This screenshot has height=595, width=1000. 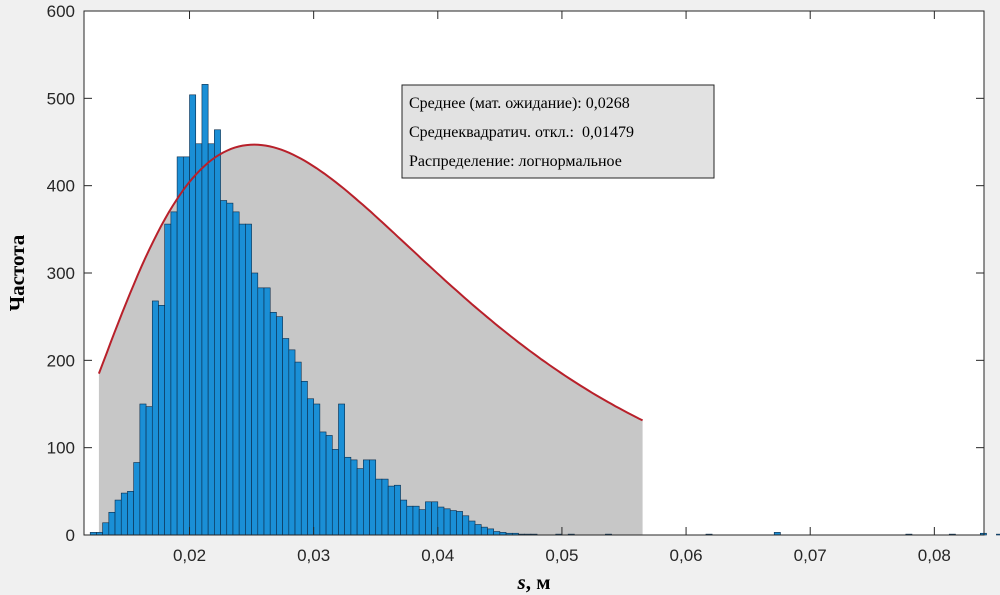 What do you see at coordinates (61, 98) in the screenshot?
I see `y-tick-label: 500` at bounding box center [61, 98].